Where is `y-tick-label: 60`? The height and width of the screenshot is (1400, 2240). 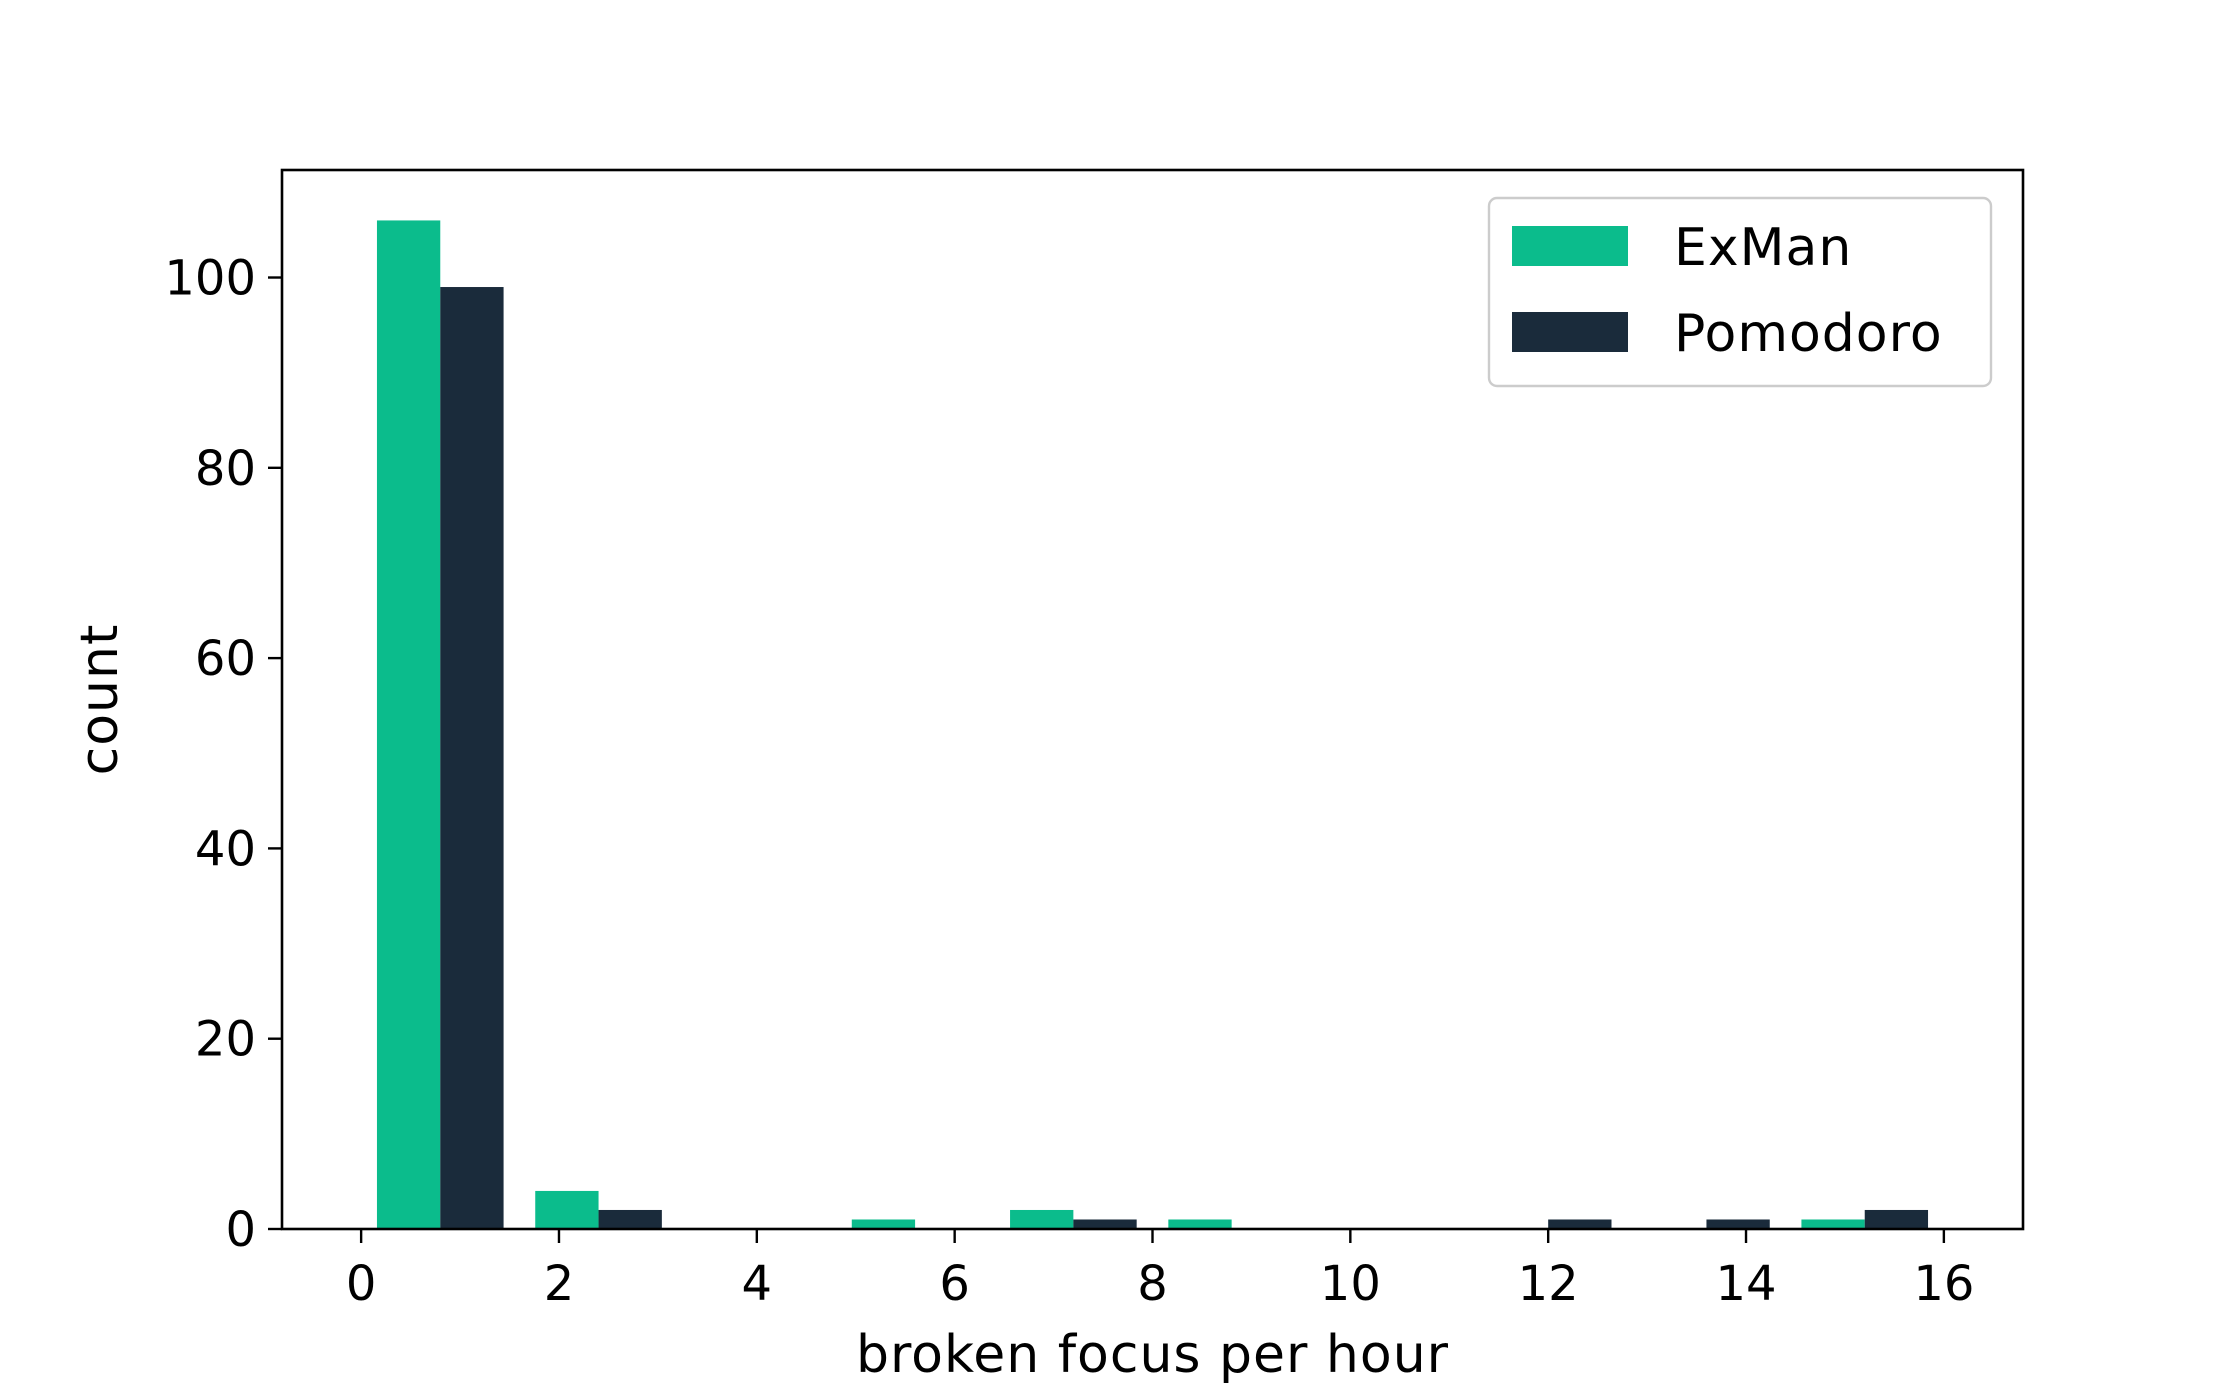
y-tick-label: 60 is located at coordinates (225, 659).